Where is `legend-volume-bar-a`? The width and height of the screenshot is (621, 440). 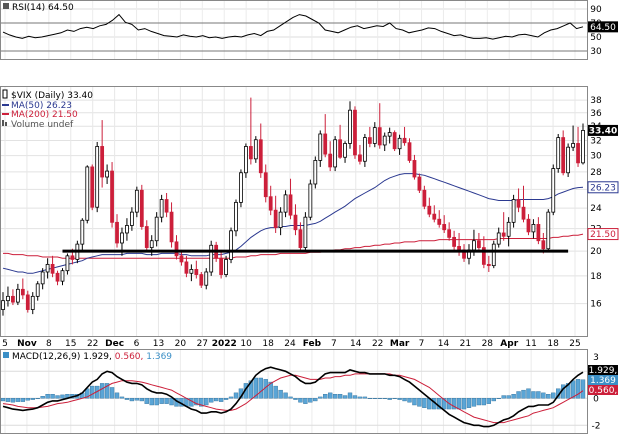
legend-volume-bar-a is located at coordinates (3, 123).